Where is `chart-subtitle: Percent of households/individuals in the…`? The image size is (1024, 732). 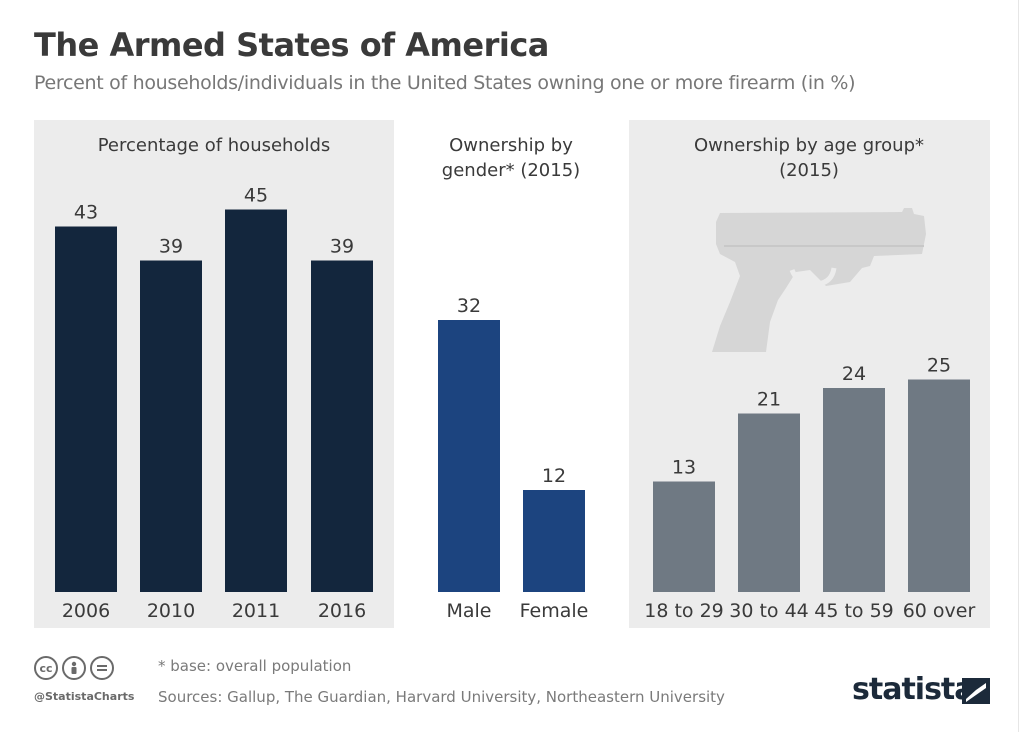 chart-subtitle: Percent of households/individuals in the… is located at coordinates (445, 83).